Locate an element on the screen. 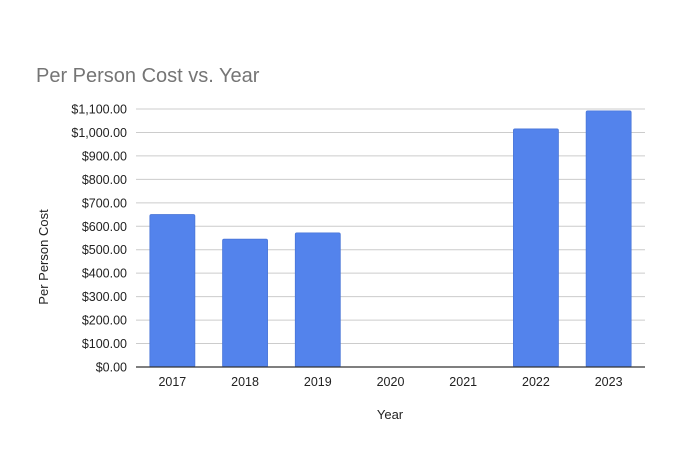 The image size is (690, 460). bar-2017 is located at coordinates (172, 291).